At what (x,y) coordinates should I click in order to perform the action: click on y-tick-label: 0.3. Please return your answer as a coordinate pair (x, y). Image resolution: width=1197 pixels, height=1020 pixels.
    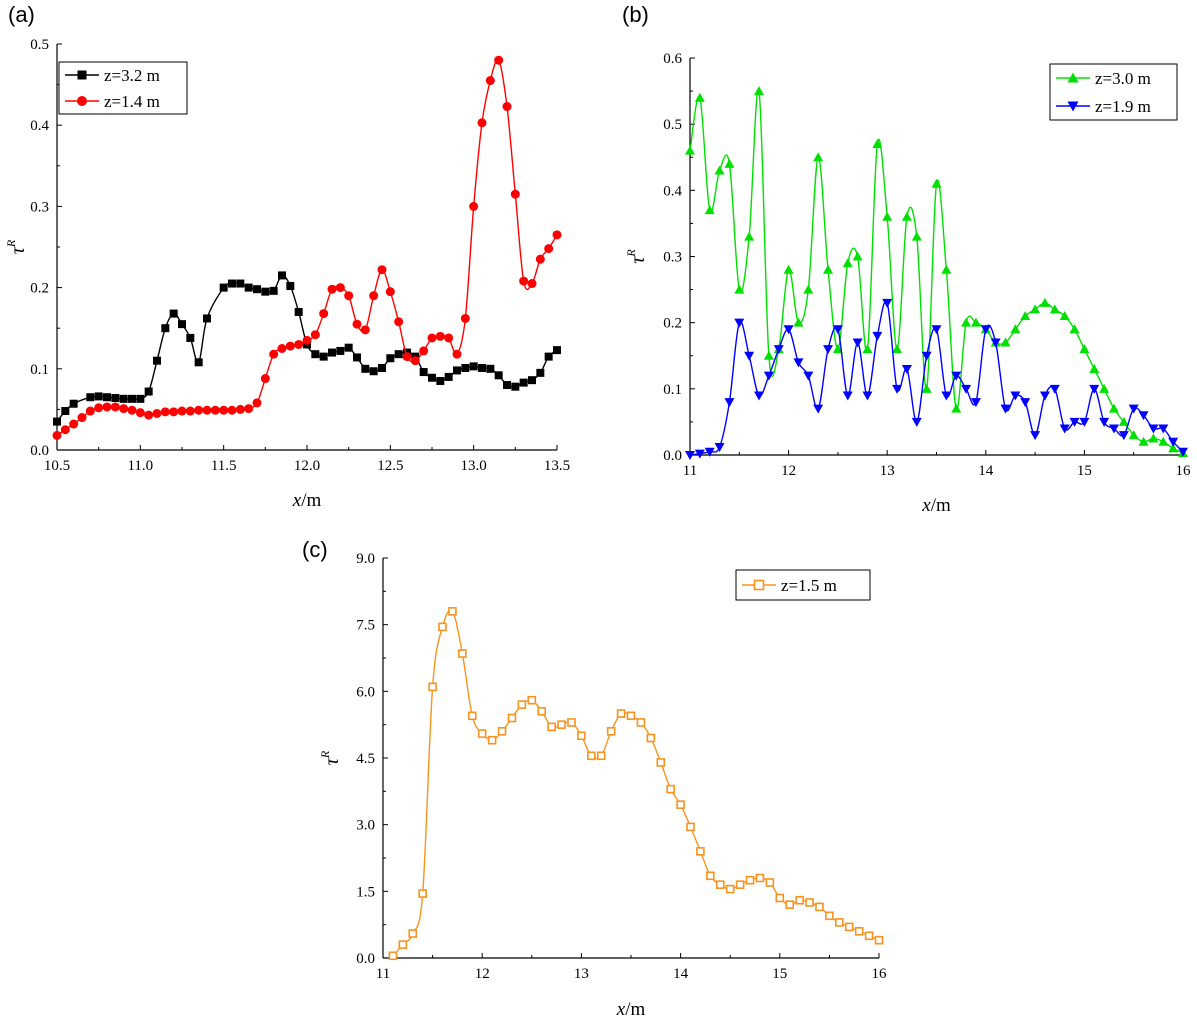
    Looking at the image, I should click on (39, 207).